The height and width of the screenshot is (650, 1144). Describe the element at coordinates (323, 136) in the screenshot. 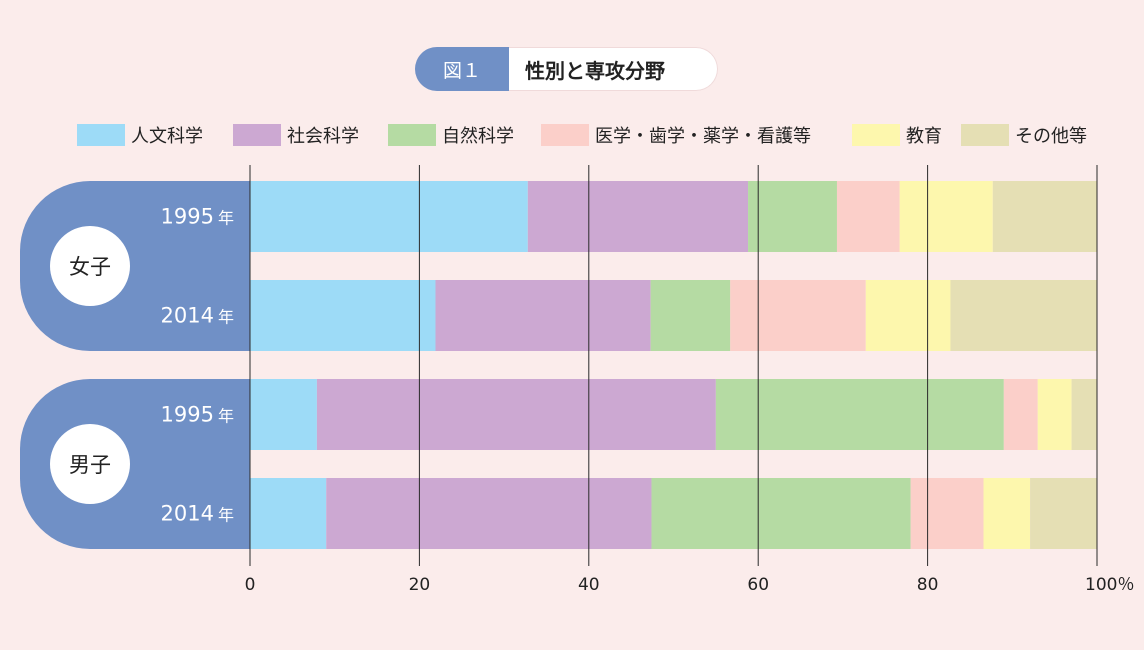

I see `legend-label: 社会科学` at that location.